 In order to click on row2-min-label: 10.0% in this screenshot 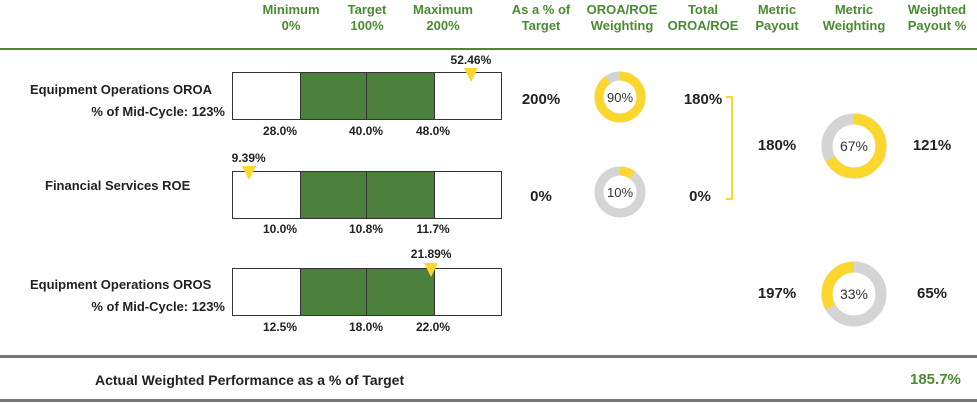, I will do `click(280, 229)`.